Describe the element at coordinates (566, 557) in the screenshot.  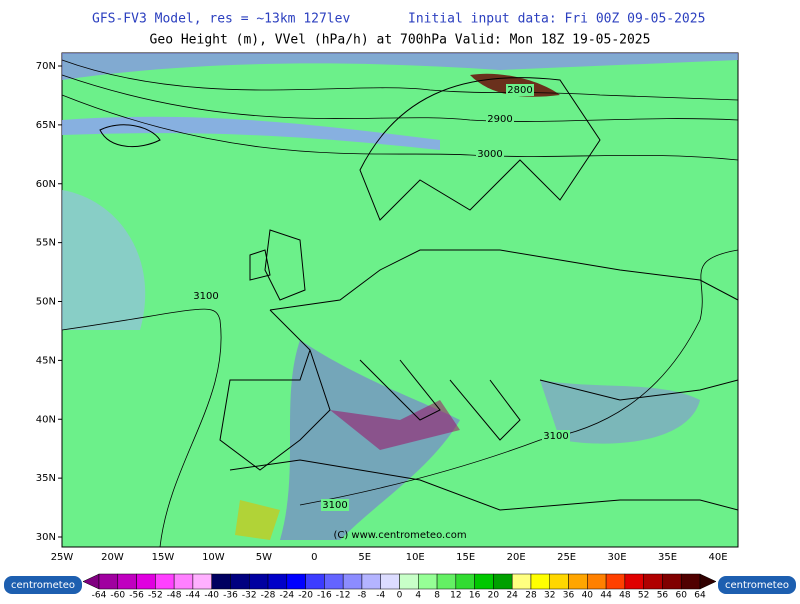
I see `lon-label: 25E` at that location.